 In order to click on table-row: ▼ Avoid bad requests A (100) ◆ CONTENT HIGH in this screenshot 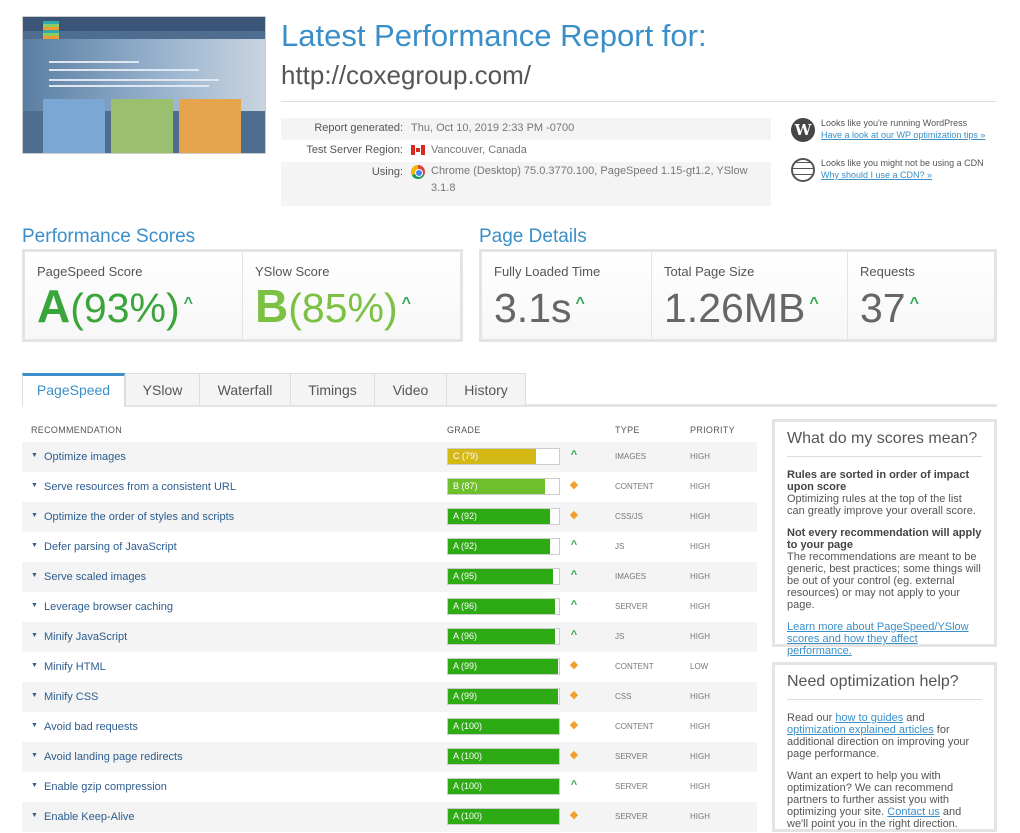, I will do `click(389, 727)`.